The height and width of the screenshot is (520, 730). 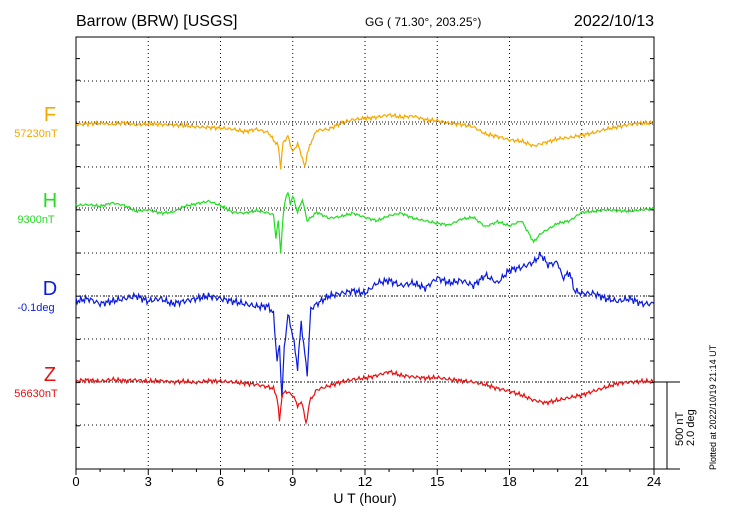 What do you see at coordinates (365, 397) in the screenshot?
I see `series-line-Z` at bounding box center [365, 397].